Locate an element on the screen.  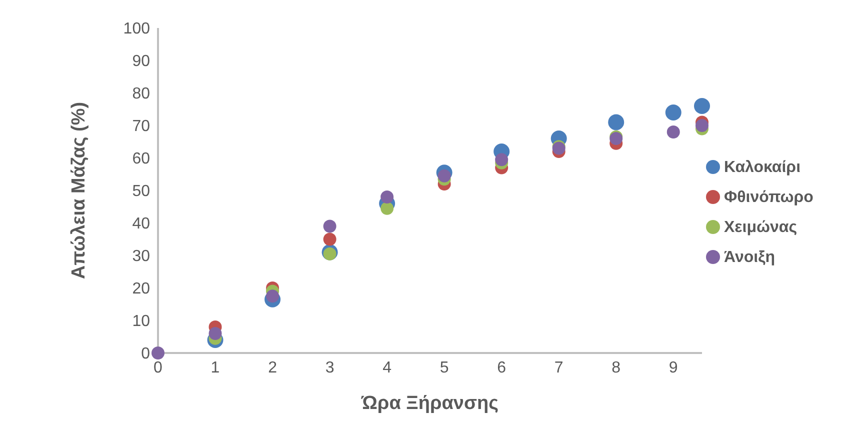
y-tick-label: 50 is located at coordinates (141, 191).